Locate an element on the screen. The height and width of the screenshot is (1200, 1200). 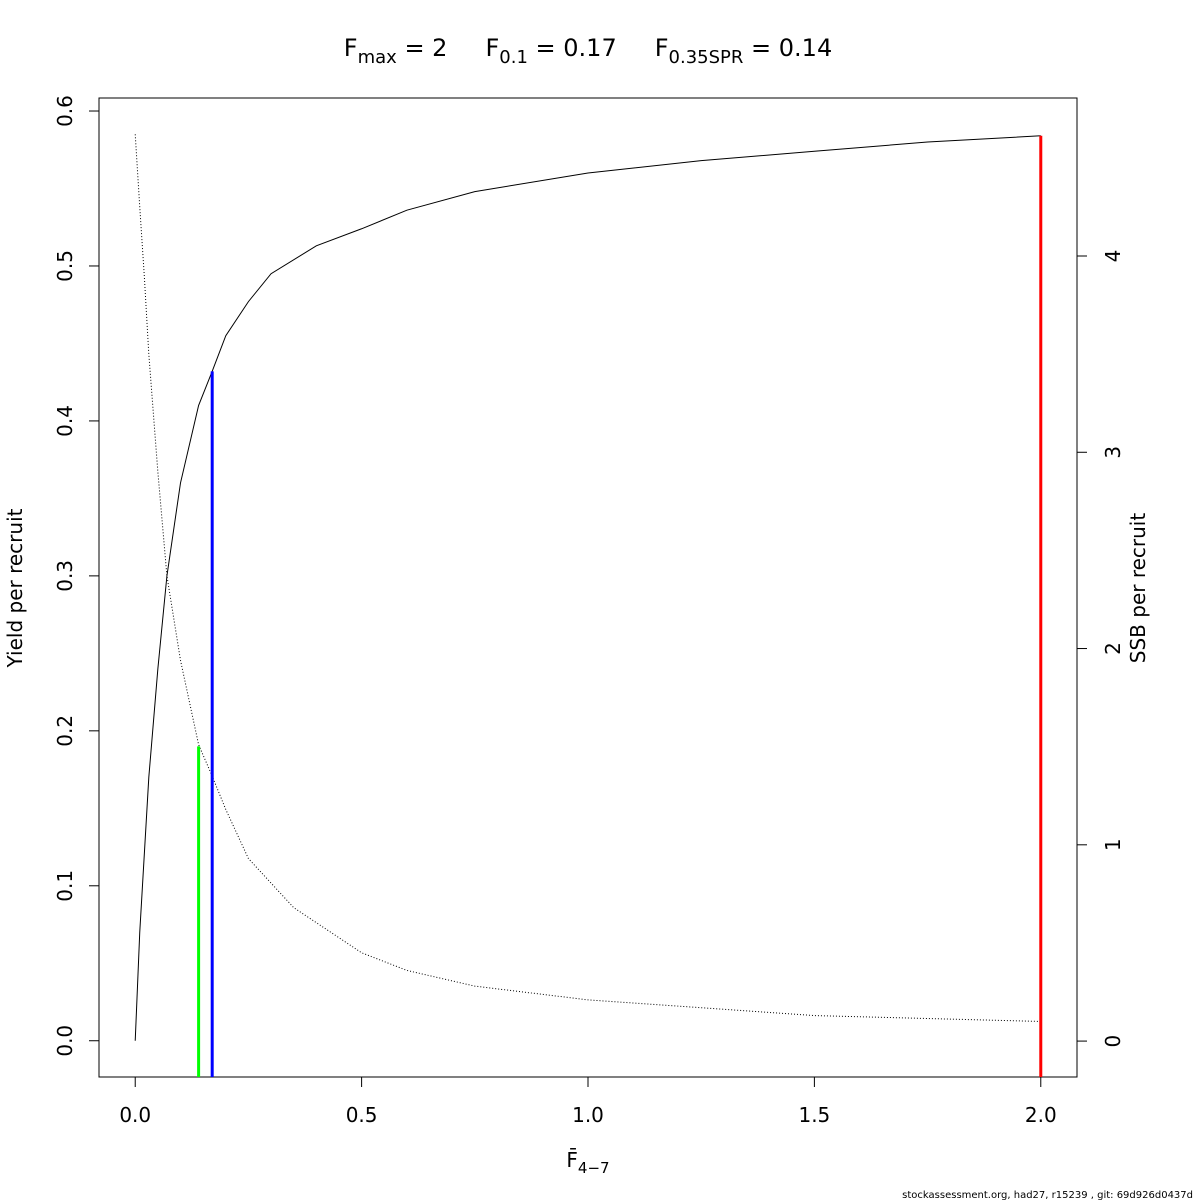
x-tick-label: 2.0 is located at coordinates (1041, 1115).